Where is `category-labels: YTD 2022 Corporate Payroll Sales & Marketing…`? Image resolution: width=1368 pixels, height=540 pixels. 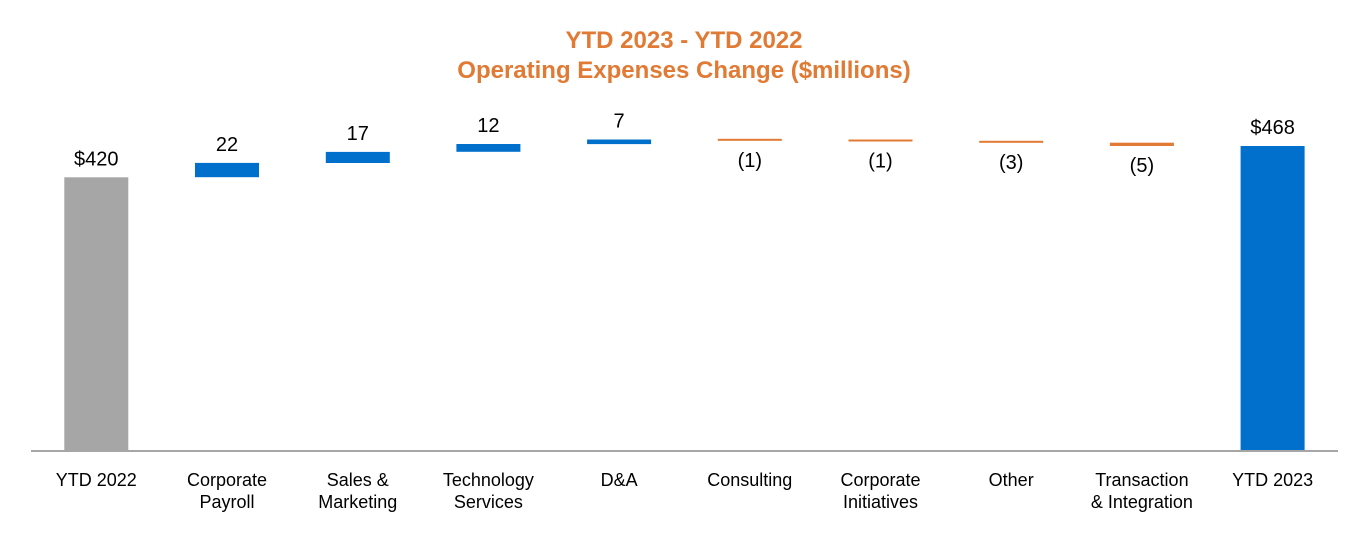 category-labels: YTD 2022 Corporate Payroll Sales & Marketing… is located at coordinates (684, 491).